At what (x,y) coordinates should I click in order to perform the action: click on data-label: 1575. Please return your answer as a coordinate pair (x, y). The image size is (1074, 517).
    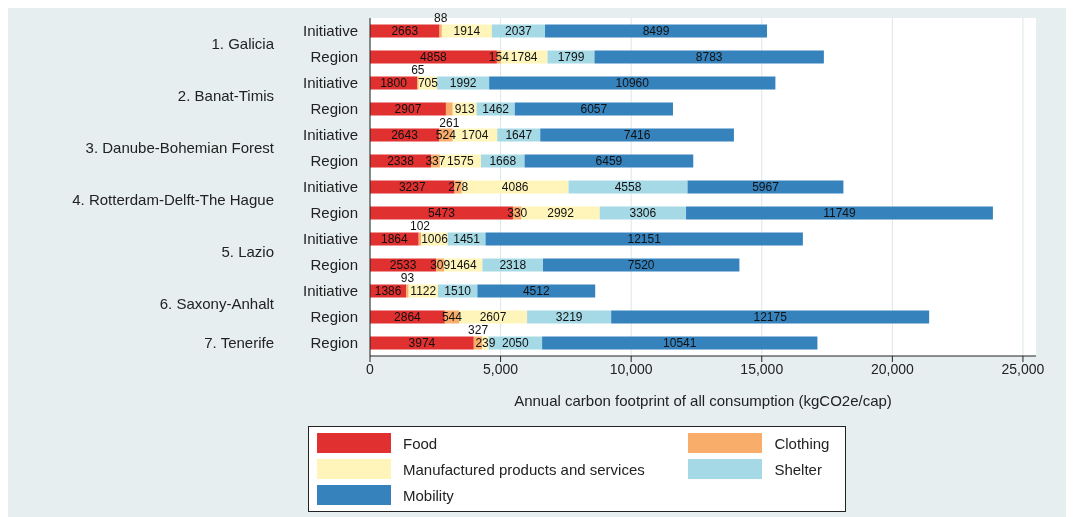
    Looking at the image, I should click on (461, 161).